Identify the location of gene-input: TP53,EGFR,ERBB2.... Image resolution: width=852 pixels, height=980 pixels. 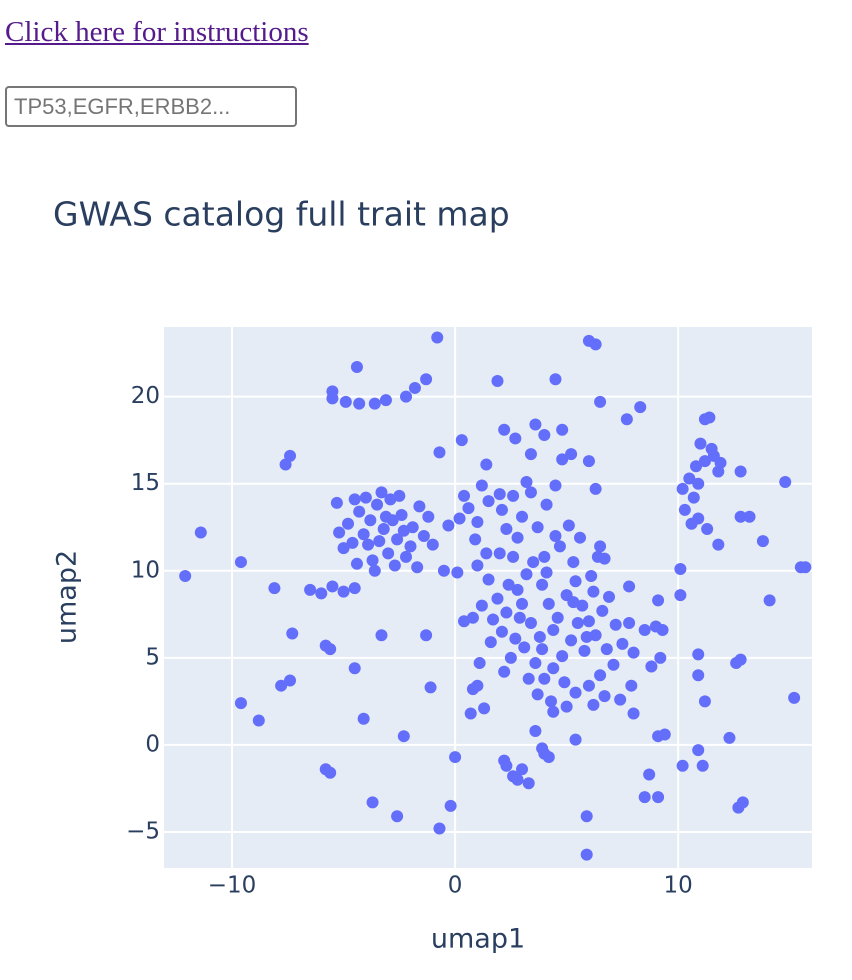
(151, 106).